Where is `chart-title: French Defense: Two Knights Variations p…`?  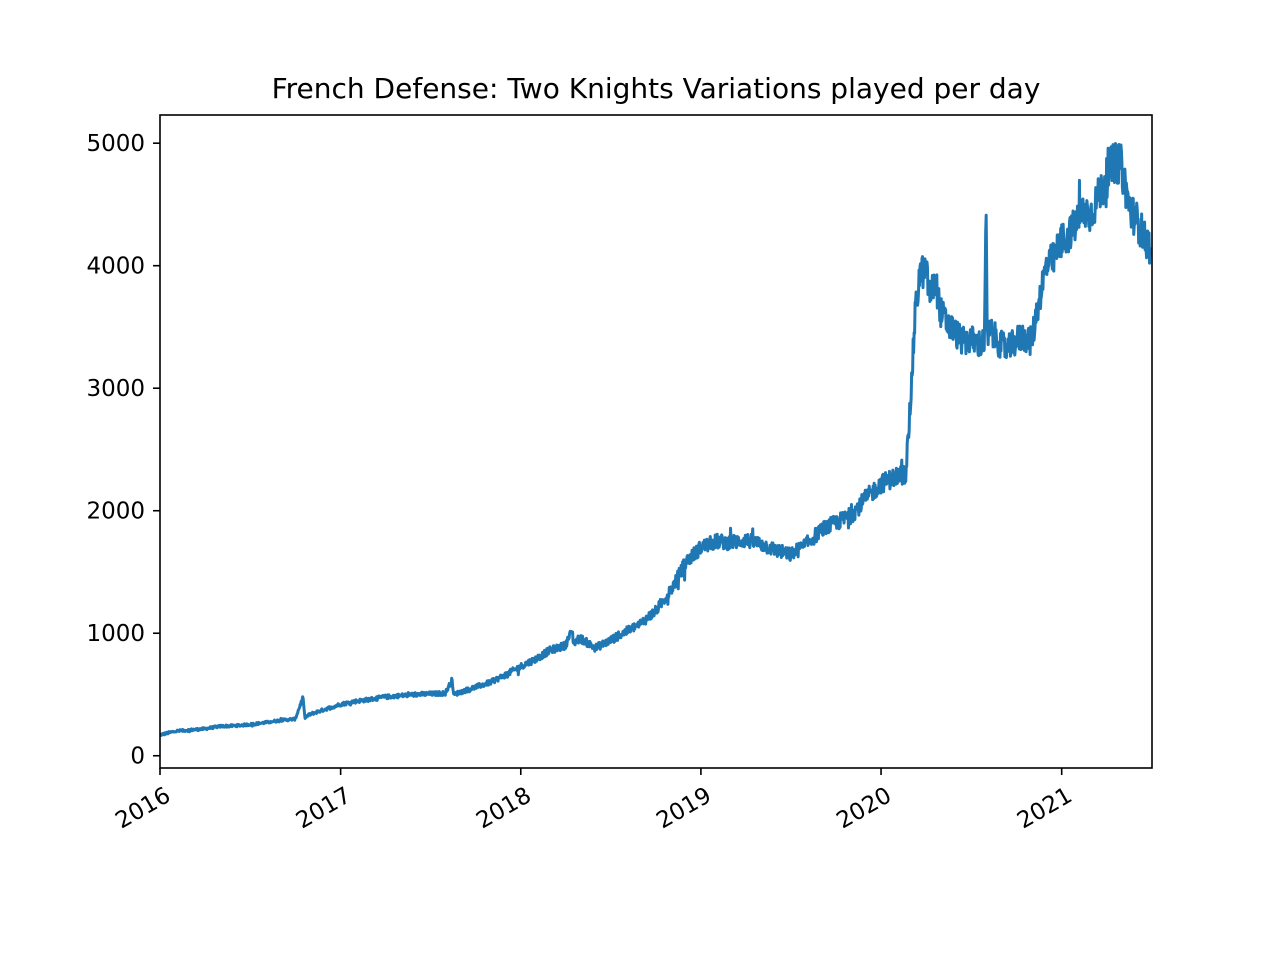
chart-title: French Defense: Two Knights Variations p… is located at coordinates (656, 88).